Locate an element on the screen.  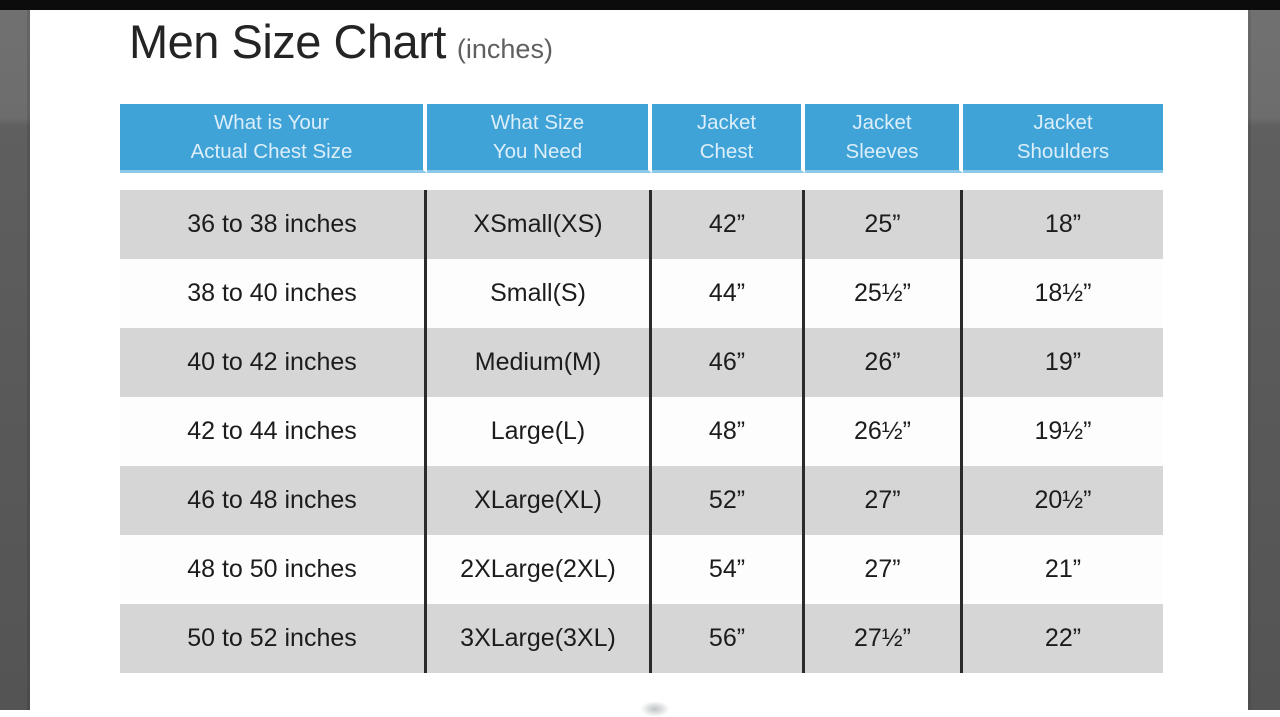
page-title: Men Size Chart (inches) is located at coordinates (341, 41).